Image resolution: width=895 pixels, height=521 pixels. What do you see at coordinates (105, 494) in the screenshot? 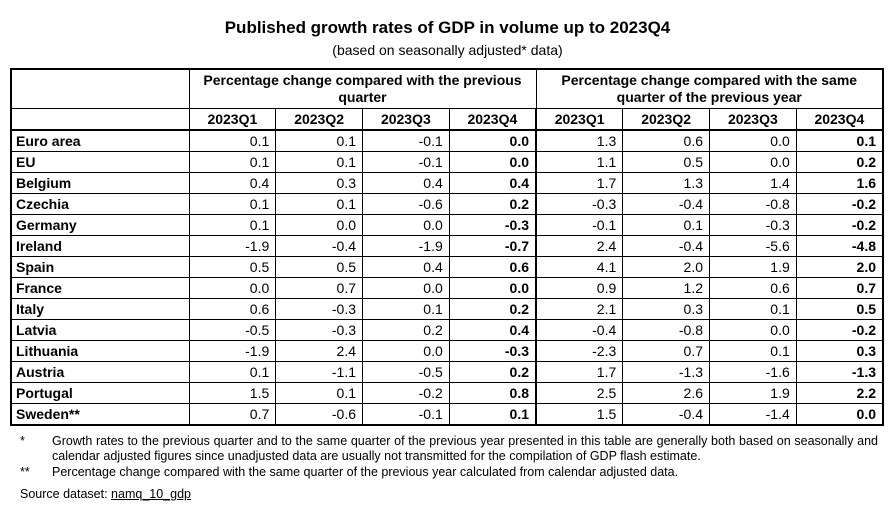
I see `source-line: Source dataset: namq_10_gdp` at bounding box center [105, 494].